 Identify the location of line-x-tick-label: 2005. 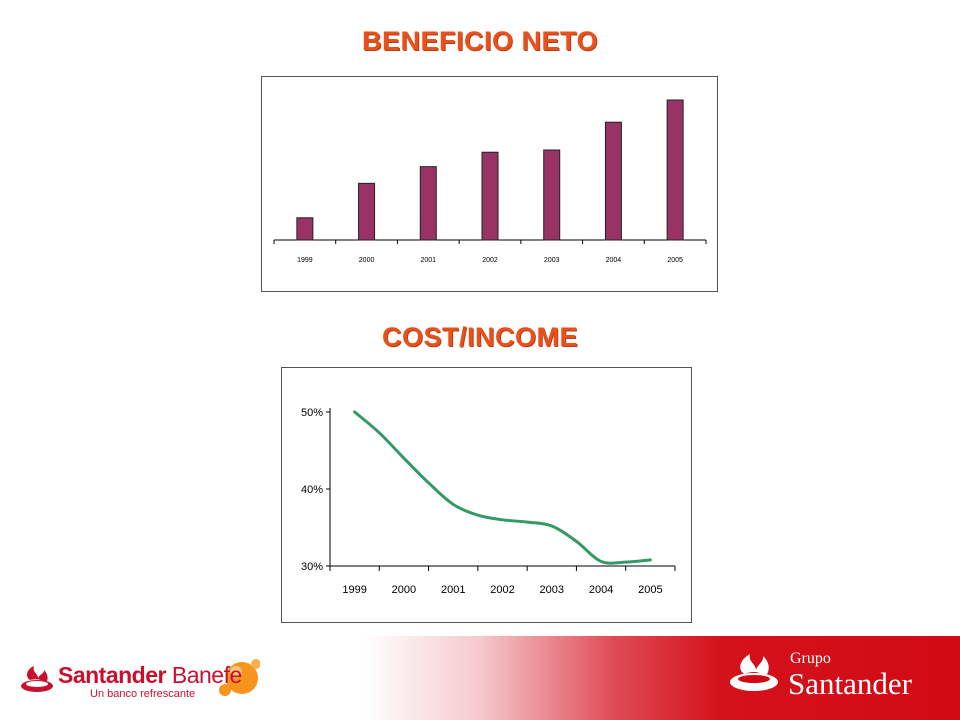
(650, 590).